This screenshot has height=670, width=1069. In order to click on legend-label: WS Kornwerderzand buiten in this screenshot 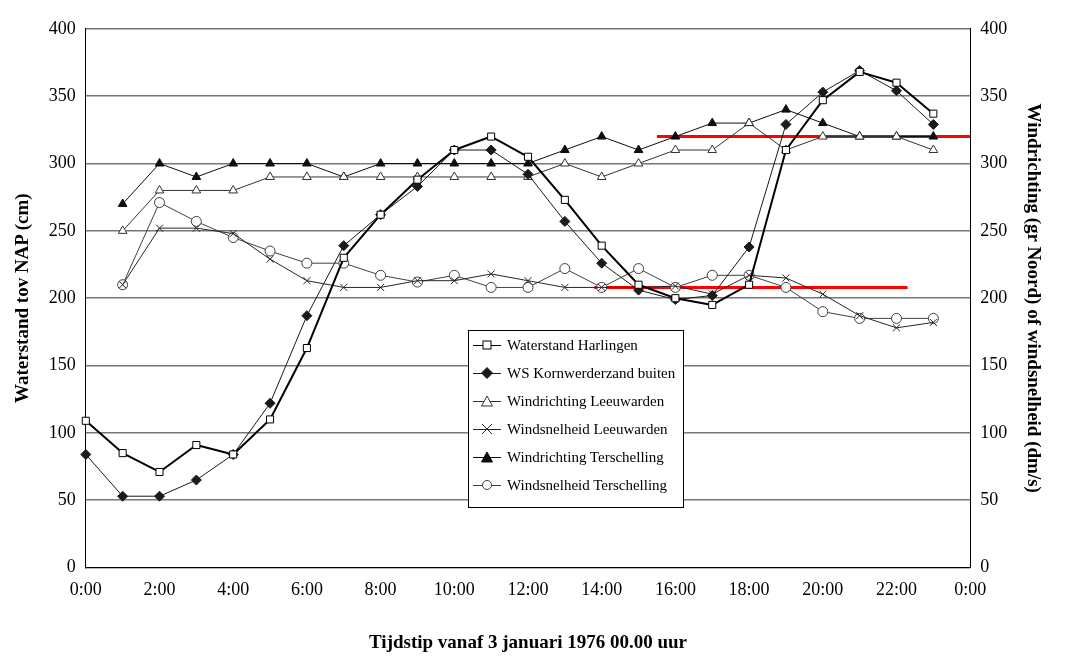, I will do `click(591, 373)`.